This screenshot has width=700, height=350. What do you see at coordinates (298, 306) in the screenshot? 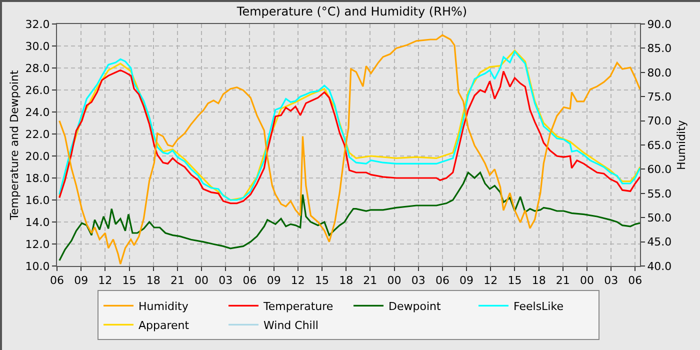
I see `legend-label: Temperature` at bounding box center [298, 306].